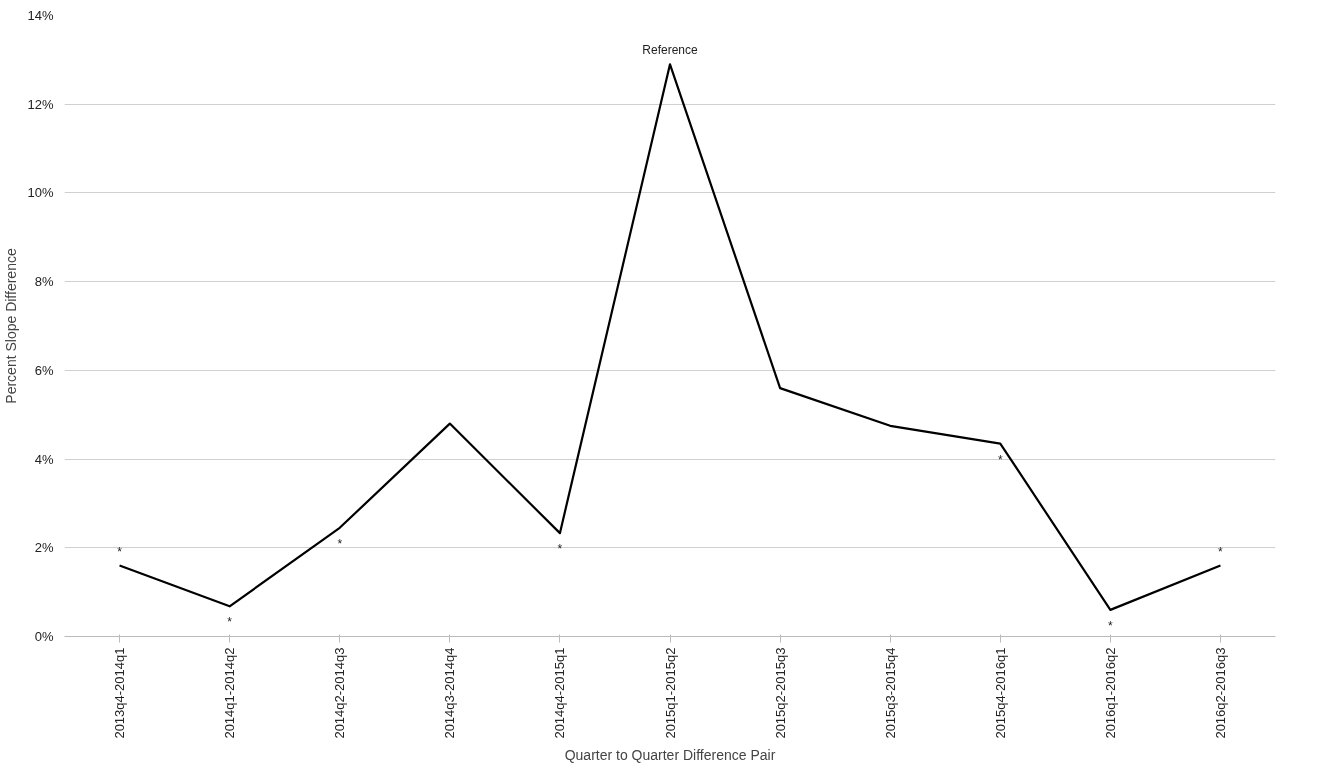  What do you see at coordinates (44, 636) in the screenshot?
I see `y-tick-label: 0%` at bounding box center [44, 636].